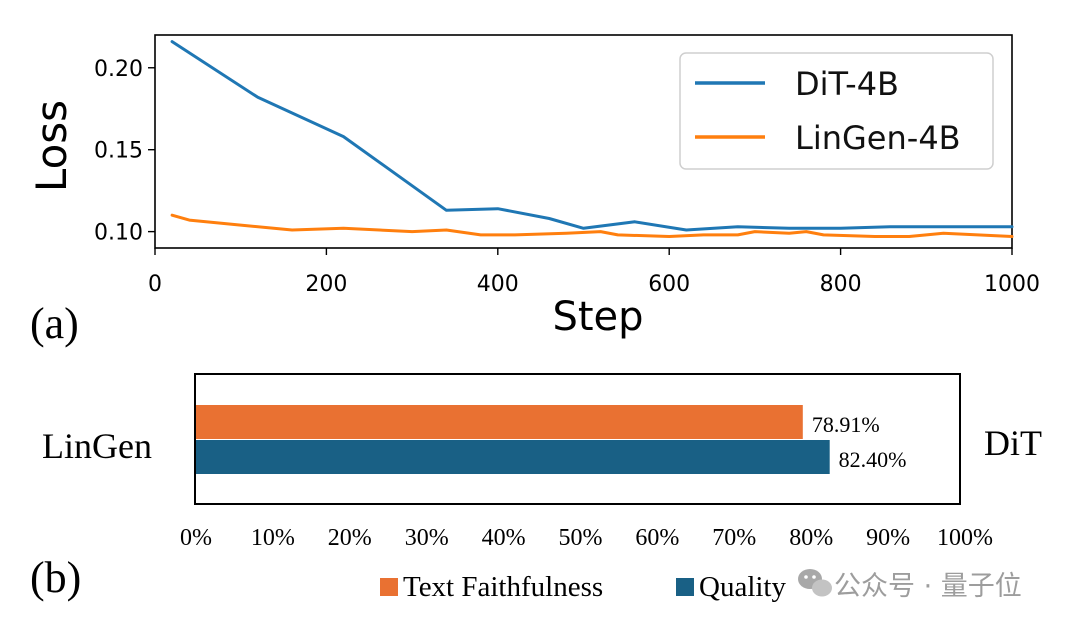 The height and width of the screenshot is (628, 1080). What do you see at coordinates (513, 457) in the screenshot?
I see `bar-quality` at bounding box center [513, 457].